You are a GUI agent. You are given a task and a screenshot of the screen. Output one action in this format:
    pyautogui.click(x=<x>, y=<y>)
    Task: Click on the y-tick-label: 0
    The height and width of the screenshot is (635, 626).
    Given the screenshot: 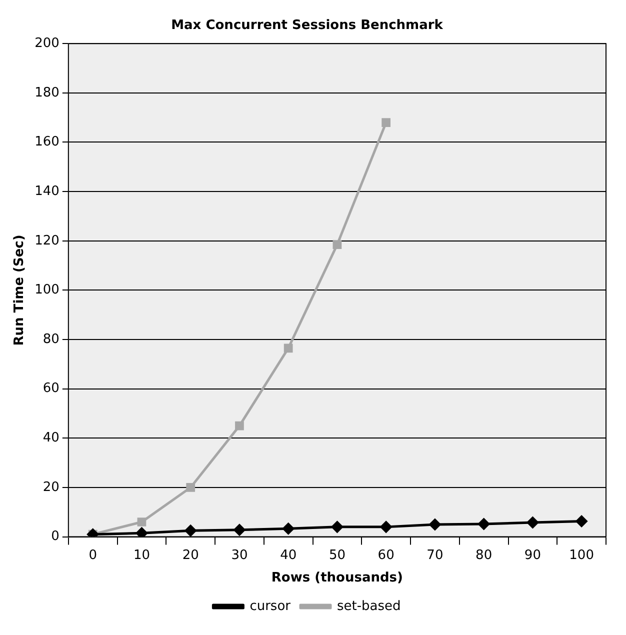 What is the action you would take?
    pyautogui.click(x=55, y=536)
    